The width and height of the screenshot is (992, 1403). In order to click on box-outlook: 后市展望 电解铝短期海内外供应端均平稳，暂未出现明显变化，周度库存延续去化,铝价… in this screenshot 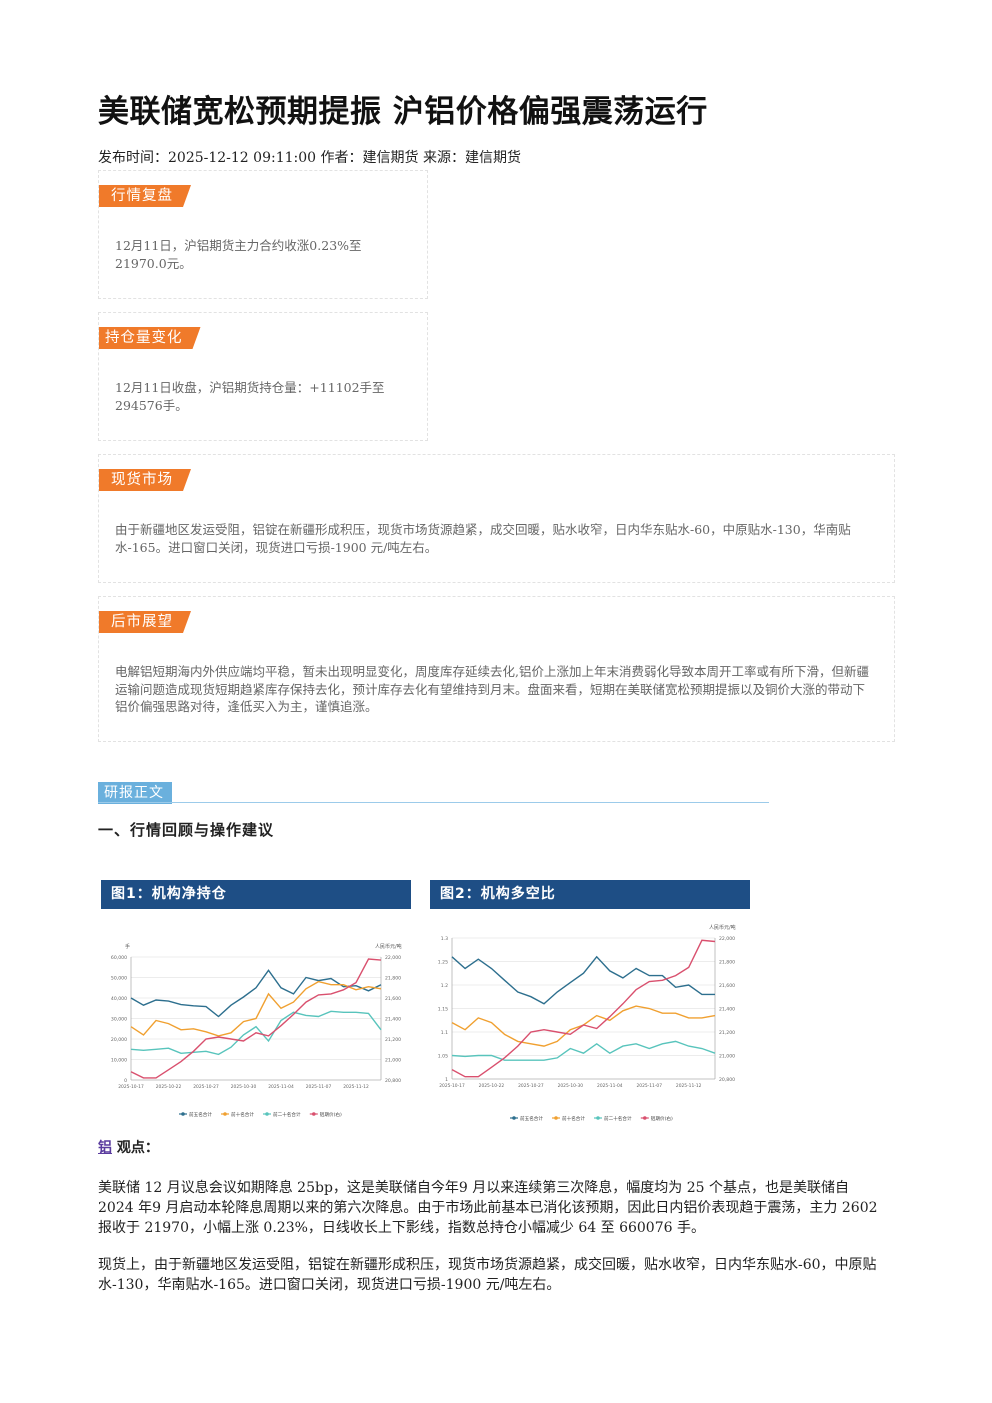, I will do `click(496, 669)`.